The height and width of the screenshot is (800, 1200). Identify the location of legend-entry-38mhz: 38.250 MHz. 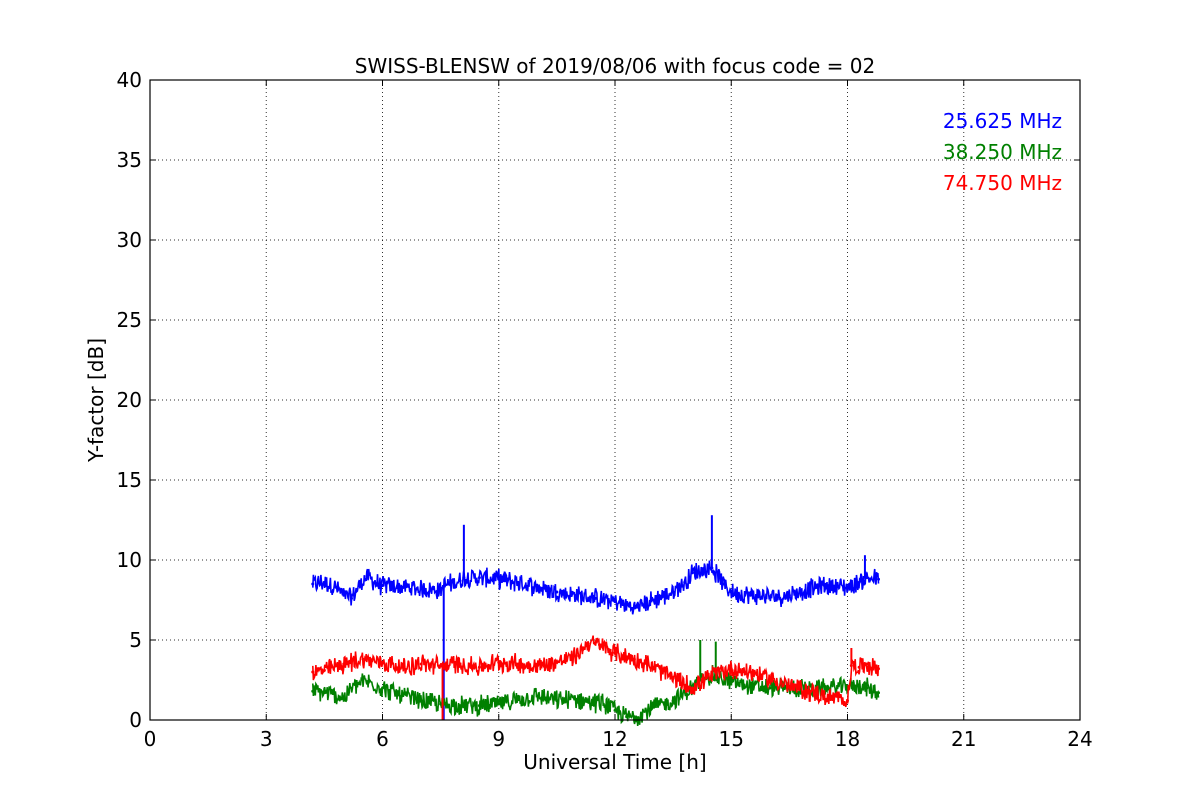
(1002, 152).